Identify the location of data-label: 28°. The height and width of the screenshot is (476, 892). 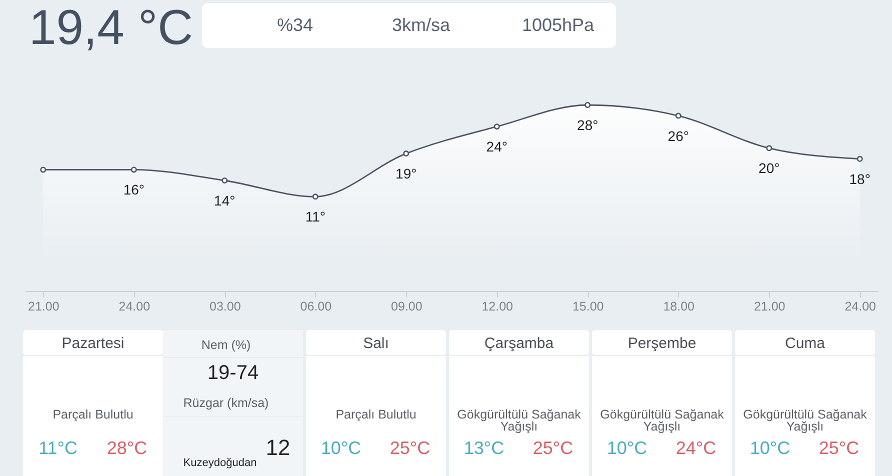
(587, 125).